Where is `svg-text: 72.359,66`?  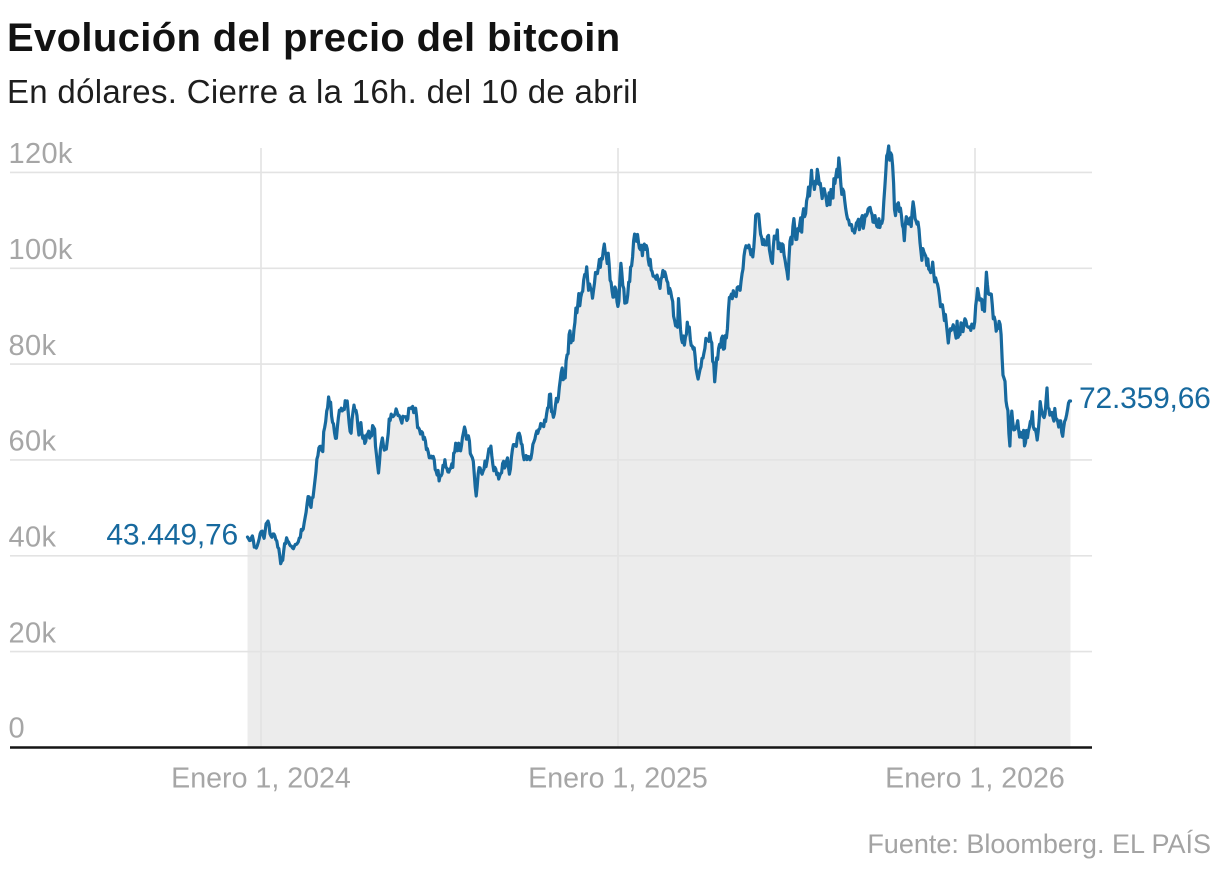
svg-text: 72.359,66 is located at coordinates (1145, 398).